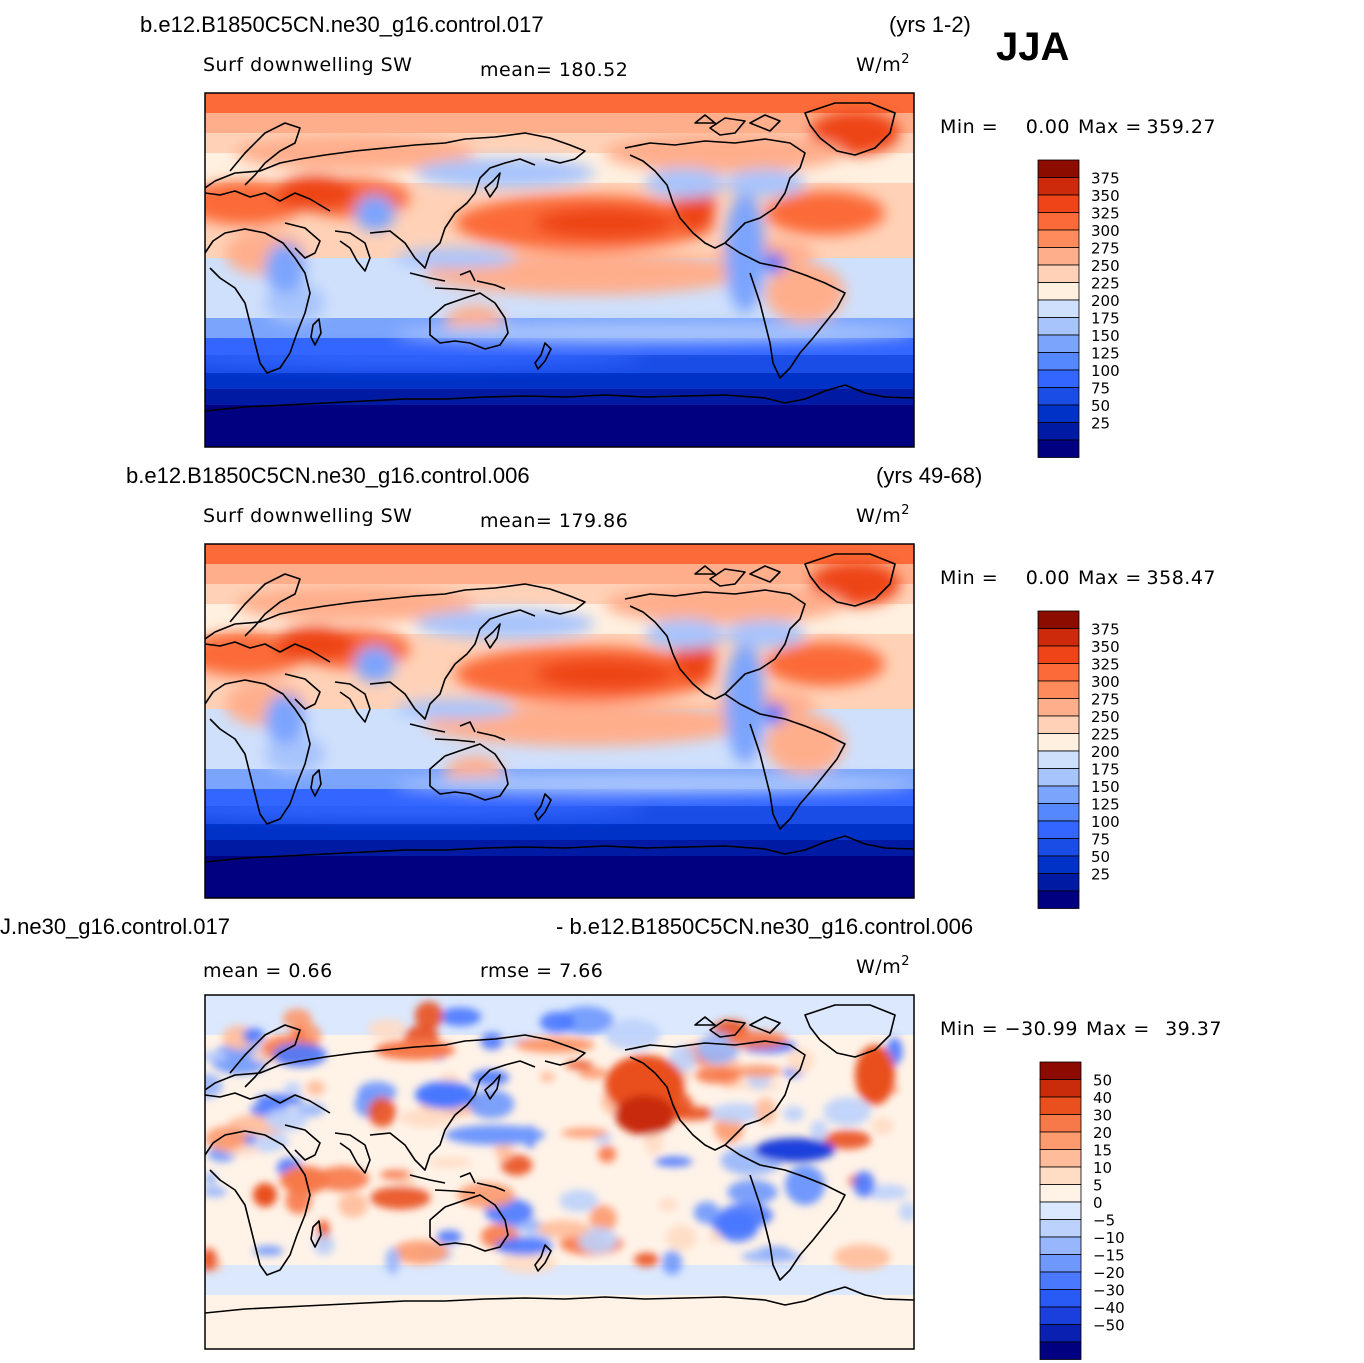 The width and height of the screenshot is (1364, 1363). I want to click on colorbar-level-label: −15, so click(1109, 1256).